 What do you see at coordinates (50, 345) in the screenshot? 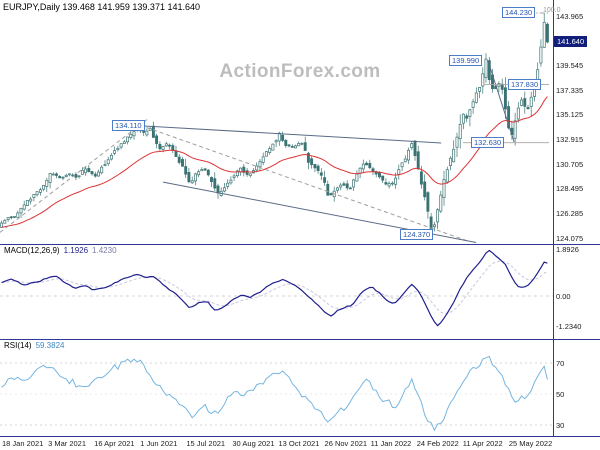
I see `rsi-value: 59.3824` at bounding box center [50, 345].